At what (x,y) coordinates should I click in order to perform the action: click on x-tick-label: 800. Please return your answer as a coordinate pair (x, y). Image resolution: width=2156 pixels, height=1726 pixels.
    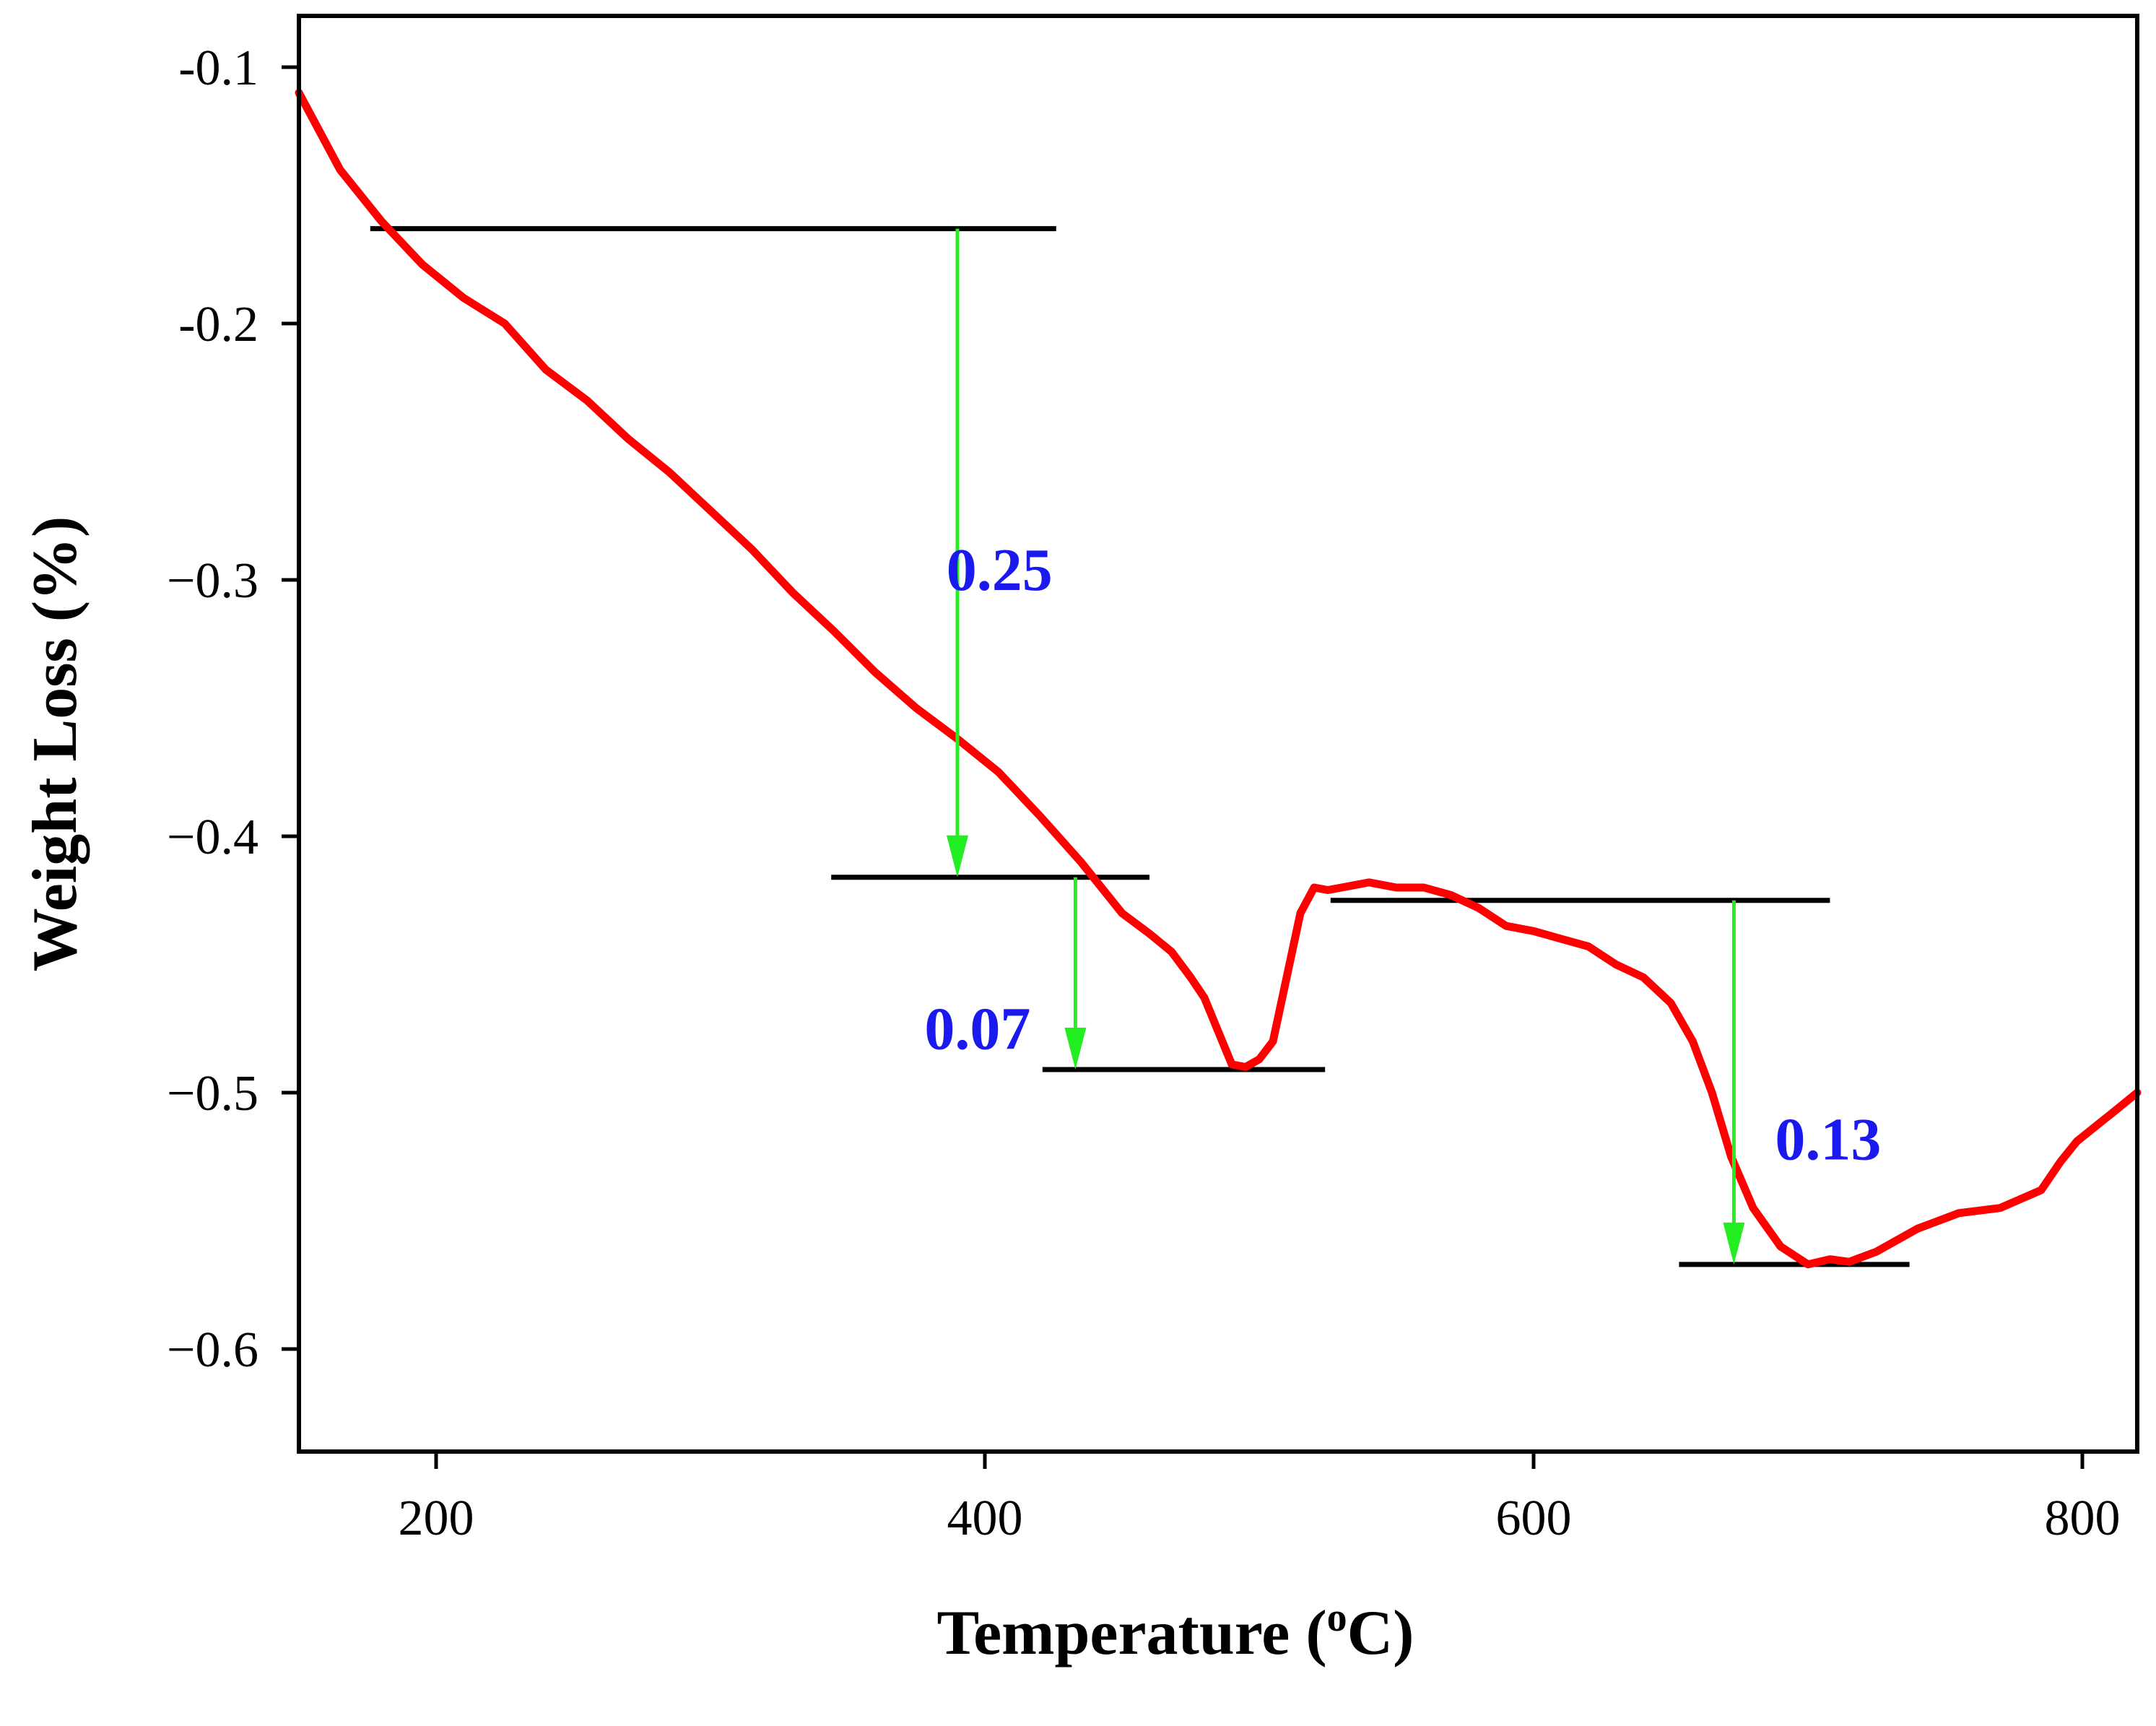
    Looking at the image, I should click on (2083, 1518).